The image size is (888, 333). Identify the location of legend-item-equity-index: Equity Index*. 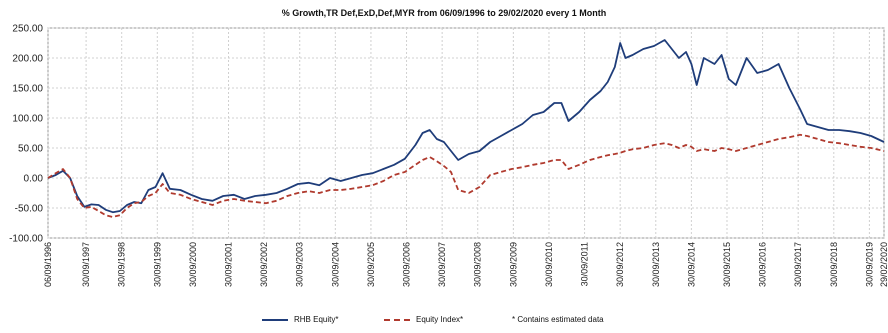
(423, 319).